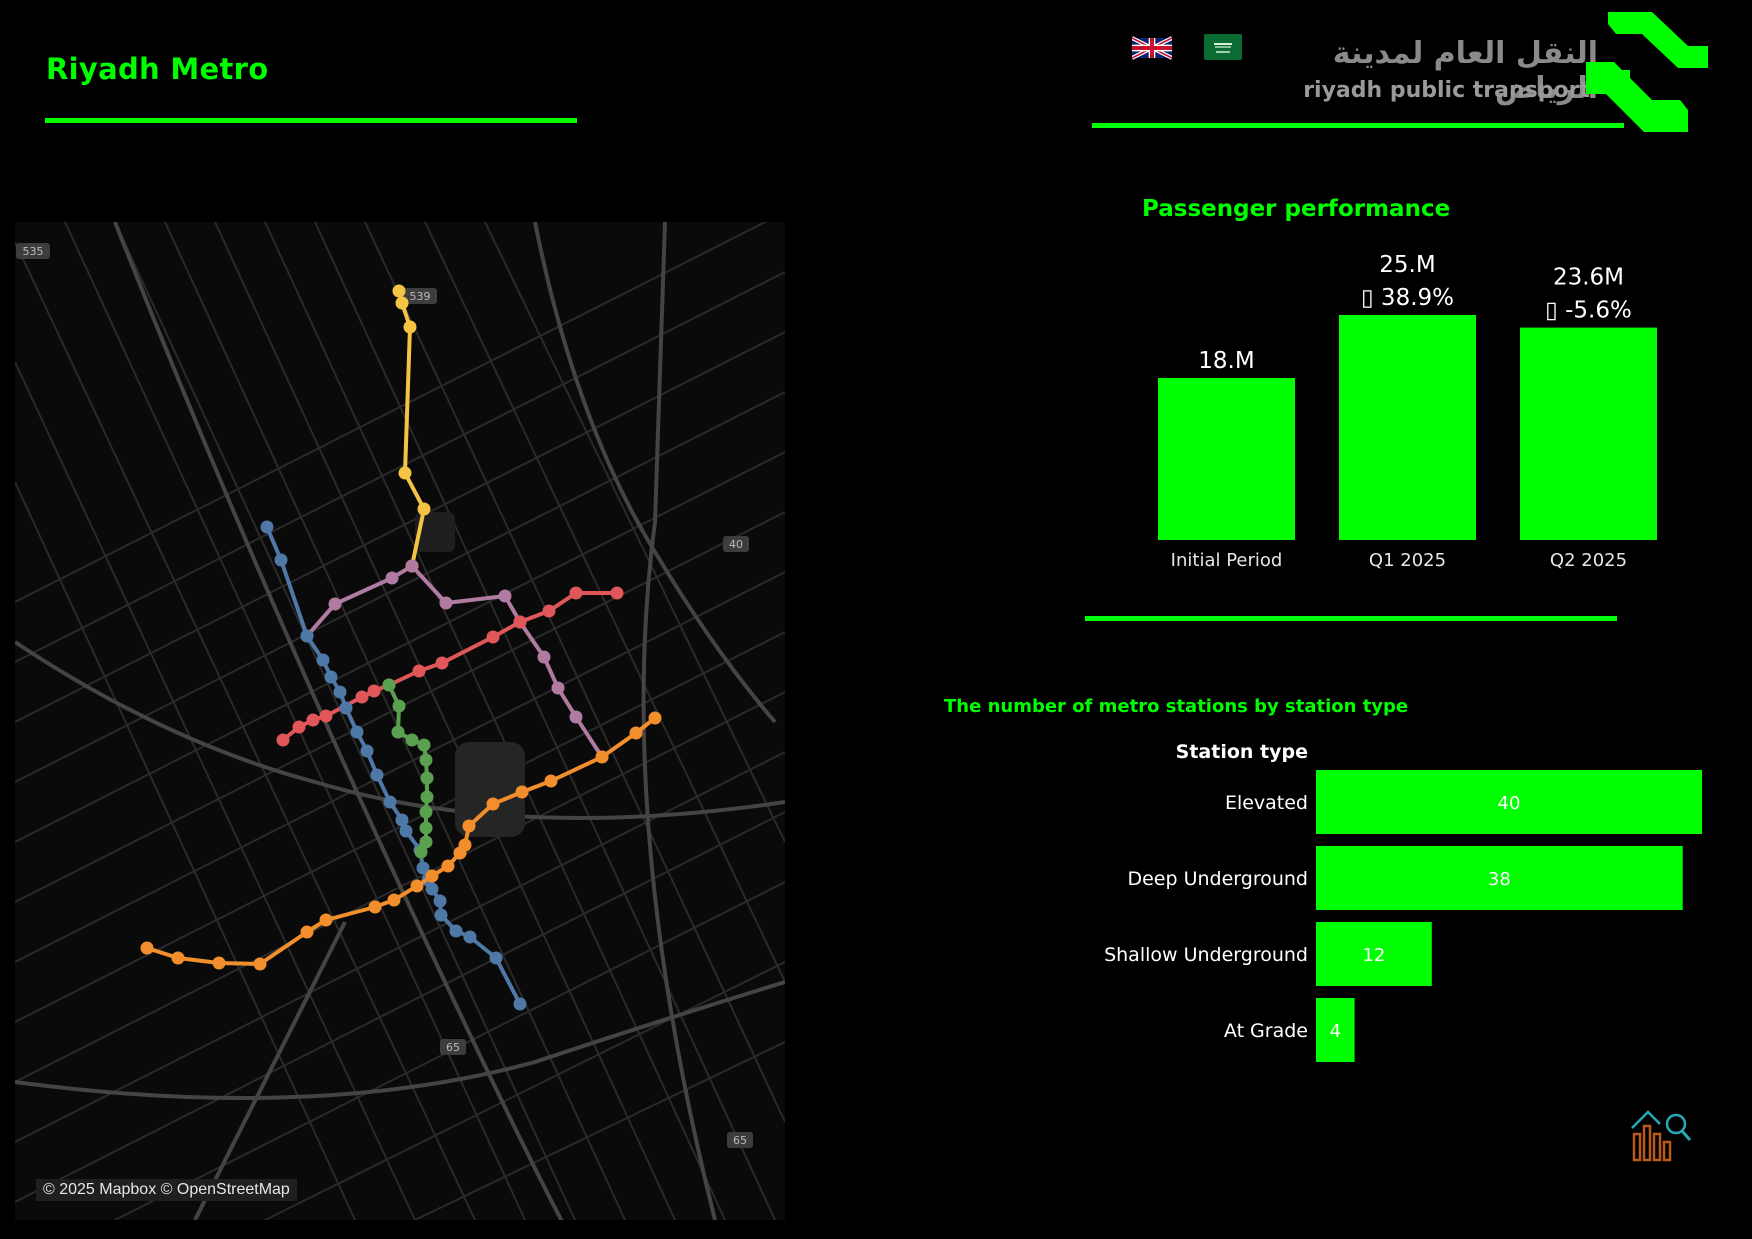 The width and height of the screenshot is (1752, 1239). I want to click on road-label: 65, so click(740, 1140).